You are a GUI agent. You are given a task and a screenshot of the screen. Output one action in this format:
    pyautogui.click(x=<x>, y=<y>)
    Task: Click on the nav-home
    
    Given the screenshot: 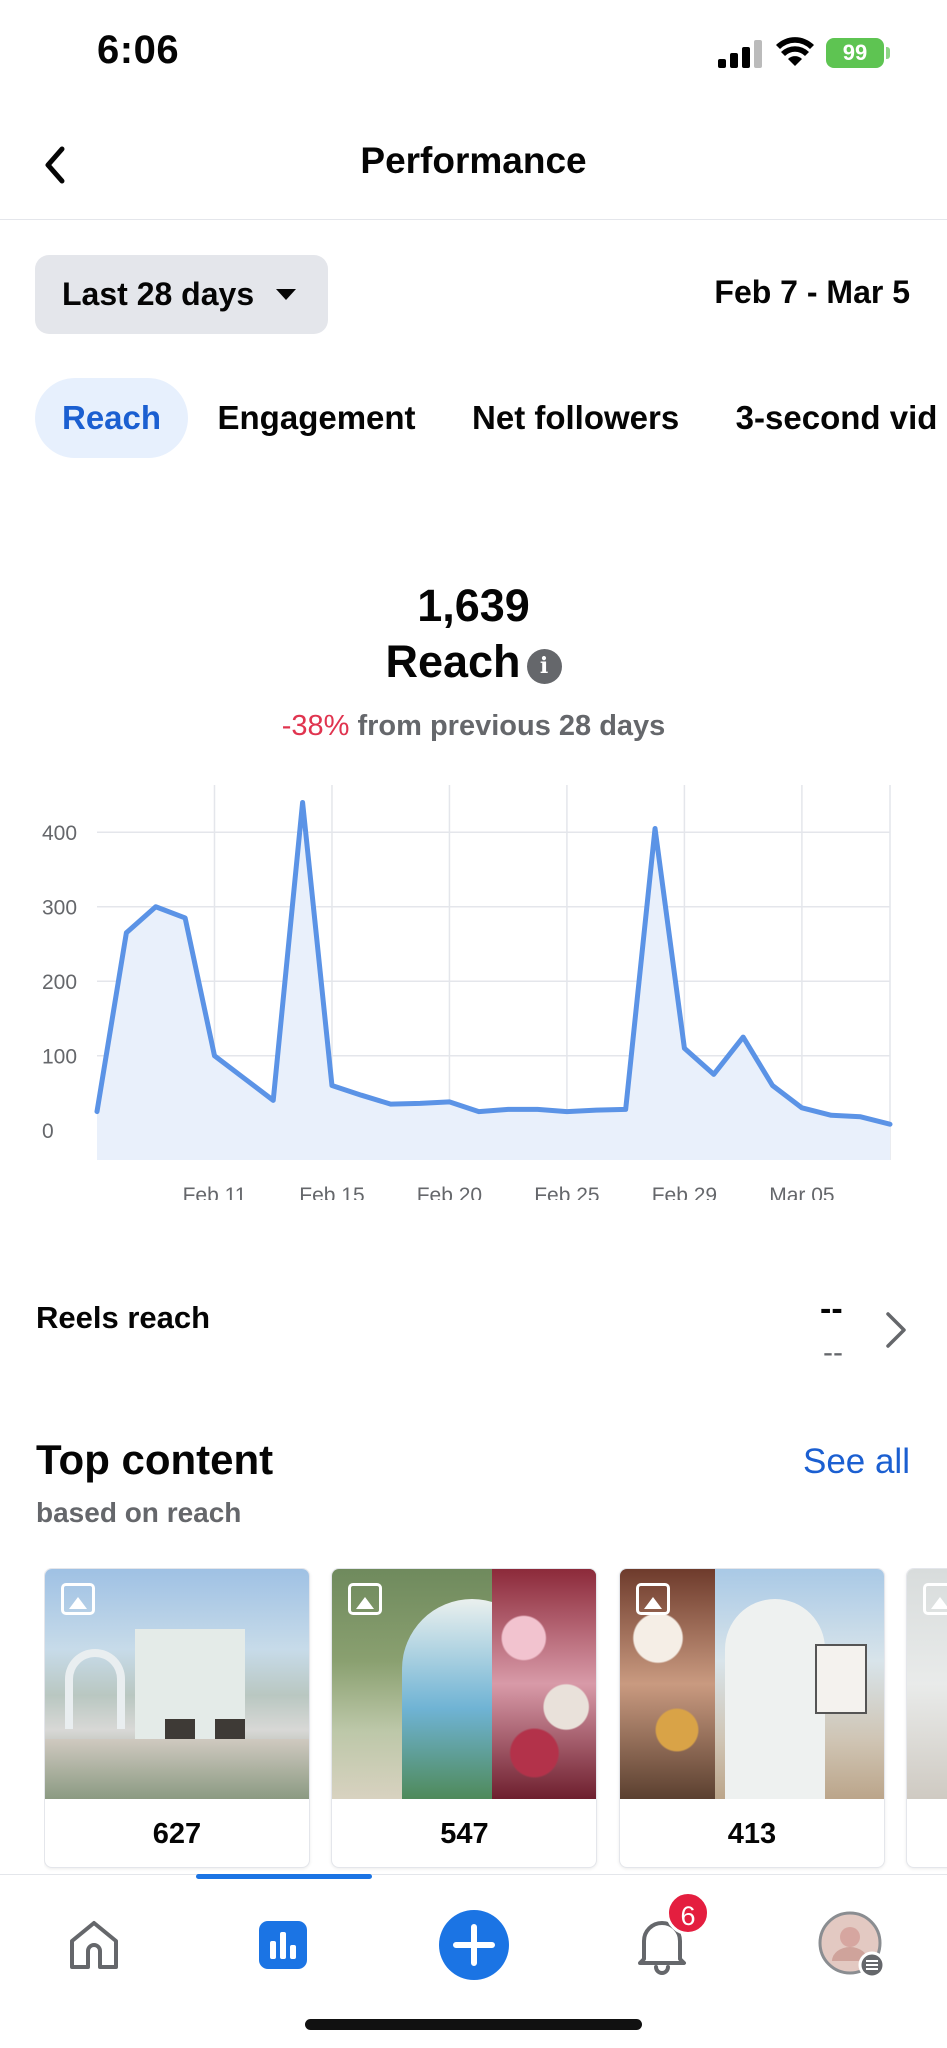 What is the action you would take?
    pyautogui.click(x=94, y=1945)
    